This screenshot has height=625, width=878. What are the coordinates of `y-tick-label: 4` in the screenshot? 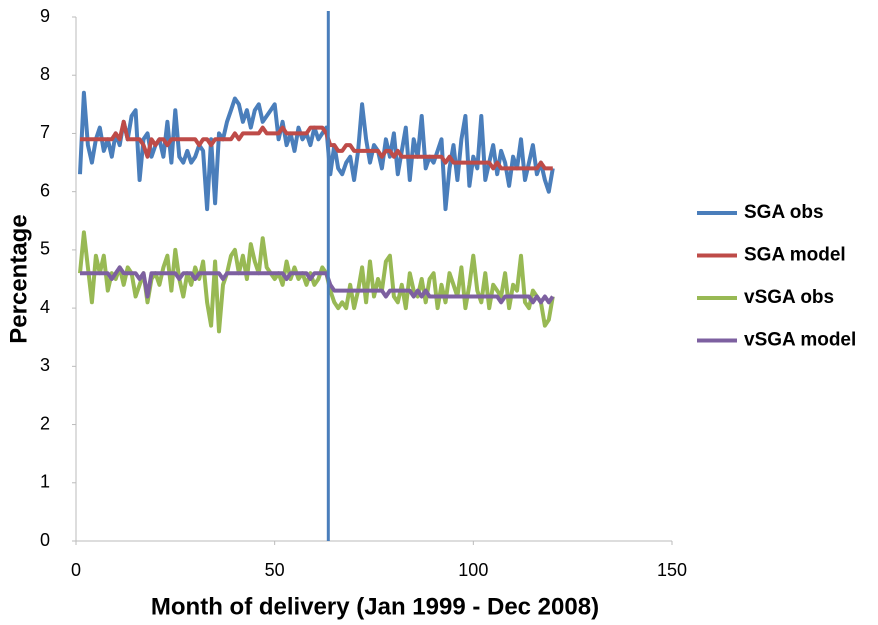 It's located at (45, 307).